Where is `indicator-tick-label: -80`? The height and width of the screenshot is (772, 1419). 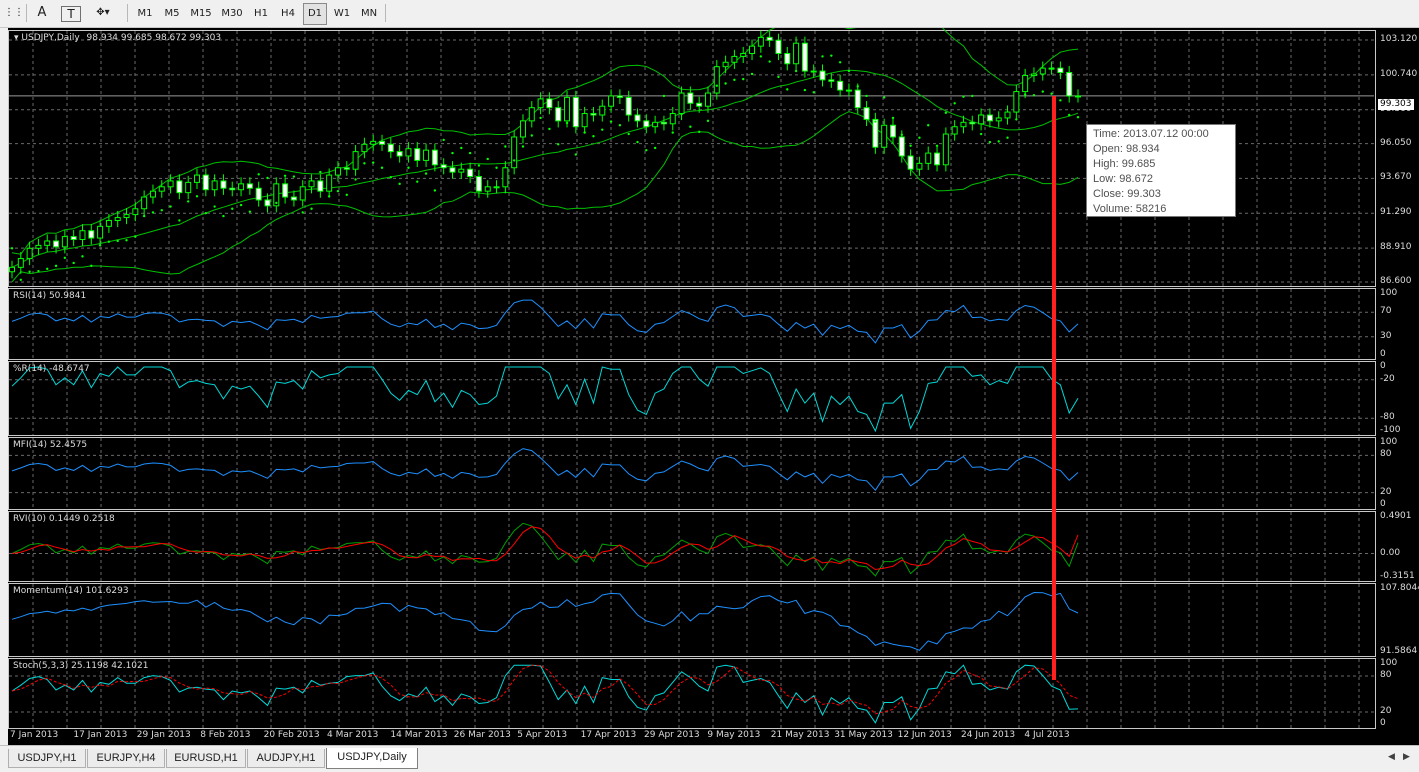
indicator-tick-label: -80 is located at coordinates (1387, 417).